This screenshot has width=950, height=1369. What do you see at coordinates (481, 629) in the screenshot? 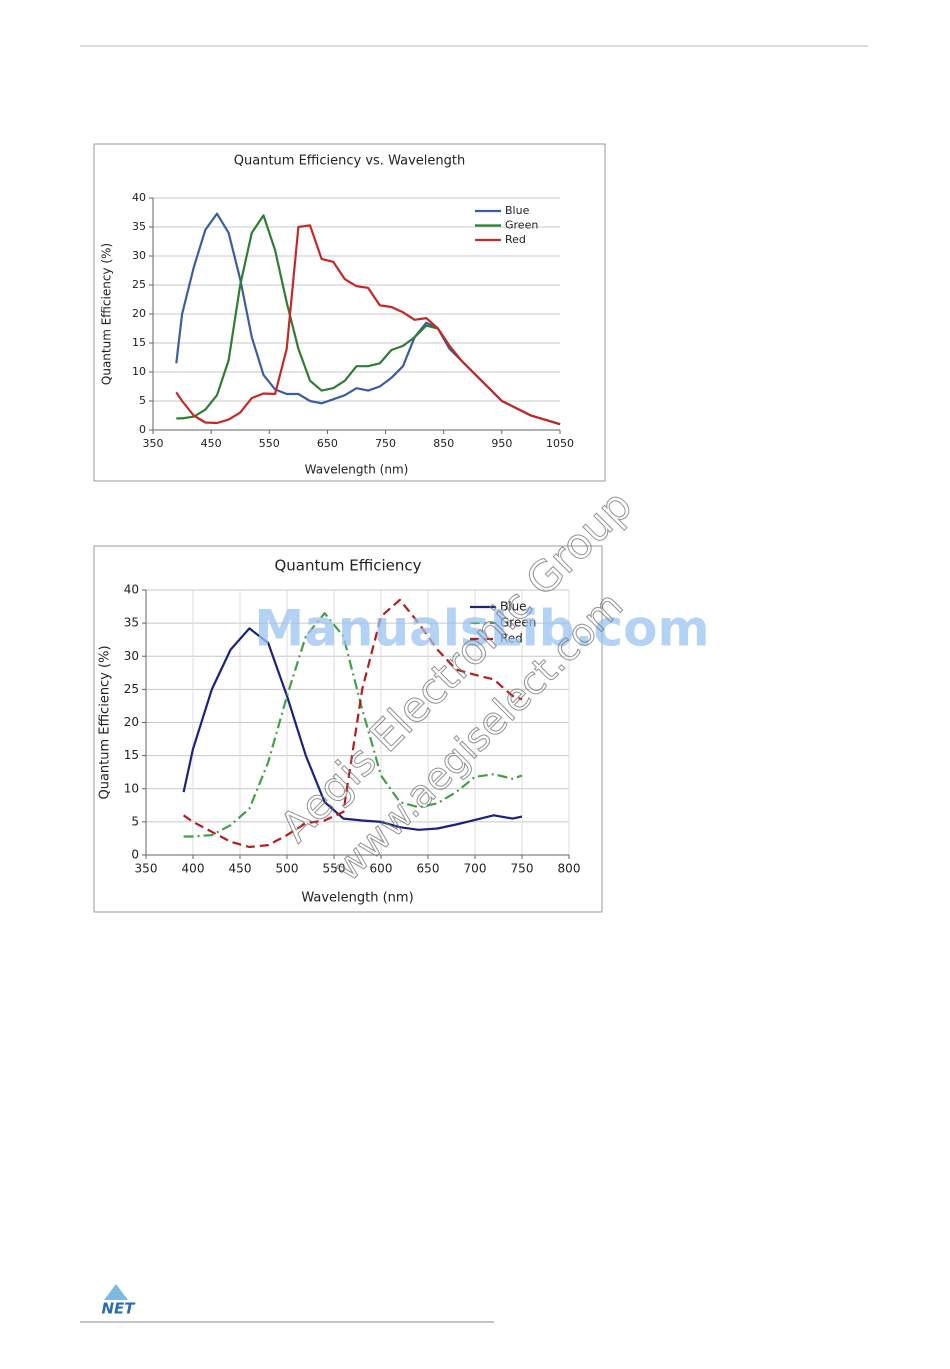
I see `watermark: ManualsLib.com` at bounding box center [481, 629].